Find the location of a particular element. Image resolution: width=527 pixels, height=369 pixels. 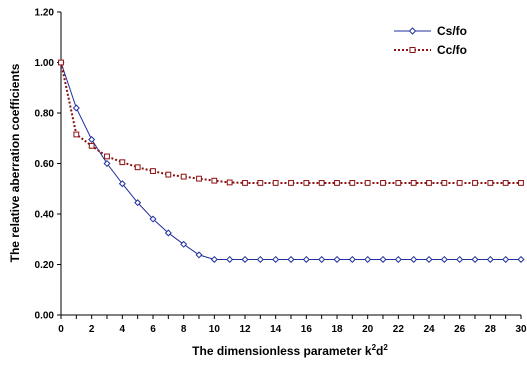

x-axis-title-sup1: 2 is located at coordinates (374, 347).